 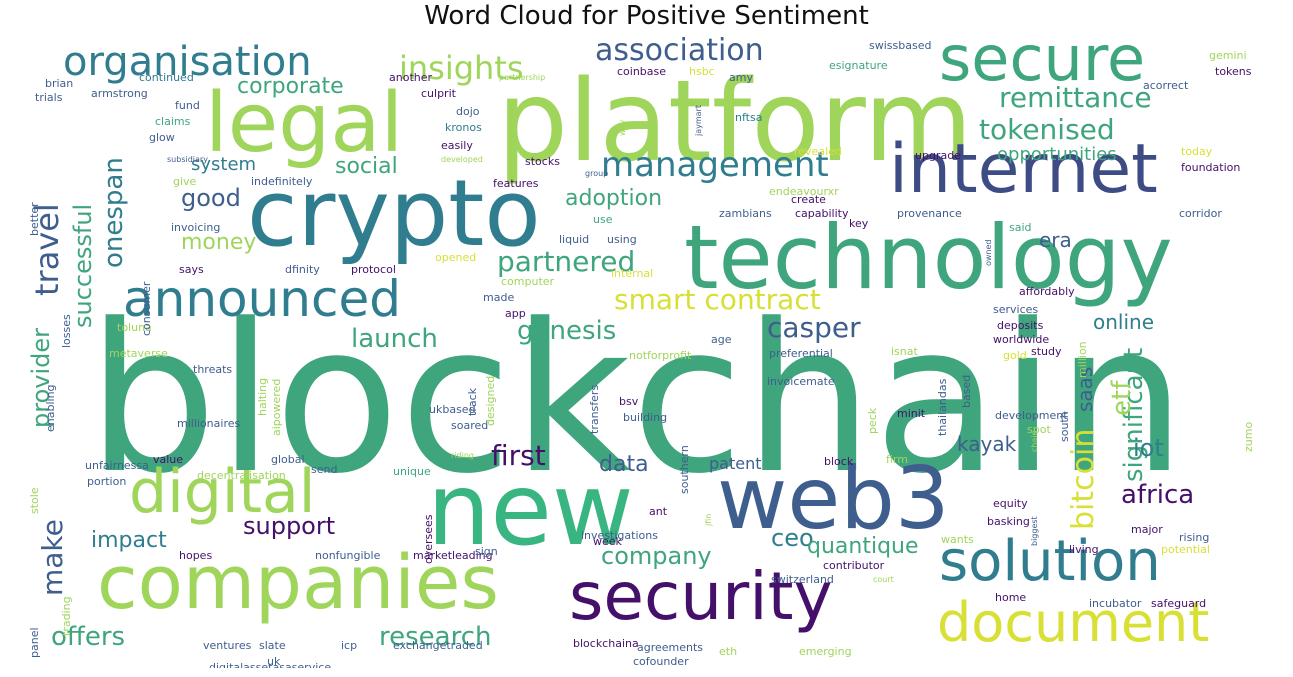 I want to click on word-new: new, so click(x=530, y=509).